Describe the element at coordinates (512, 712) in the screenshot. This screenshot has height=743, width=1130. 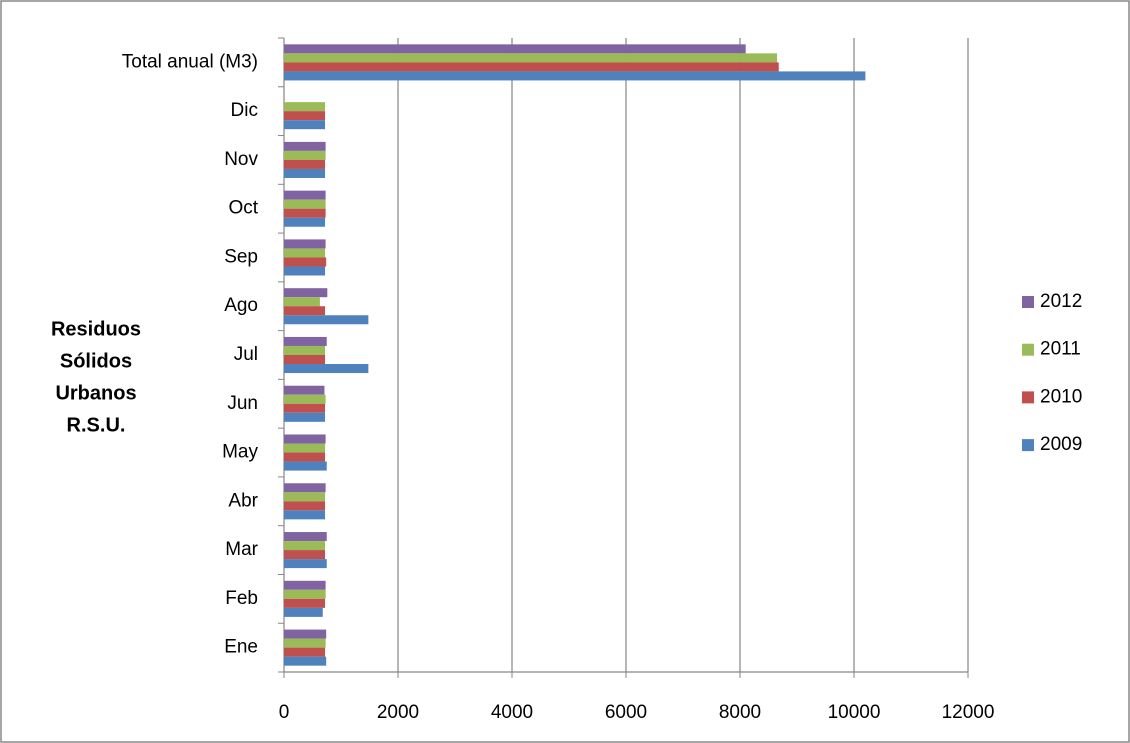
I see `x-tick-label: 4000` at that location.